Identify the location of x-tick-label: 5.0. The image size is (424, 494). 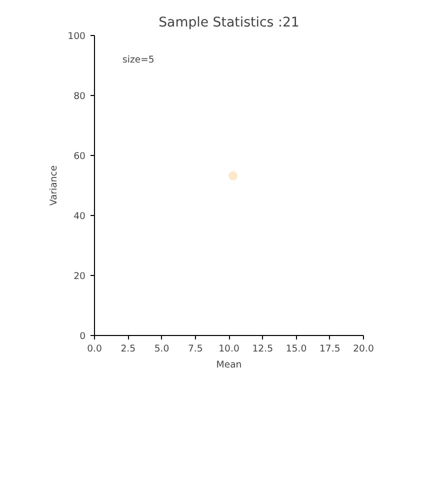
(162, 349).